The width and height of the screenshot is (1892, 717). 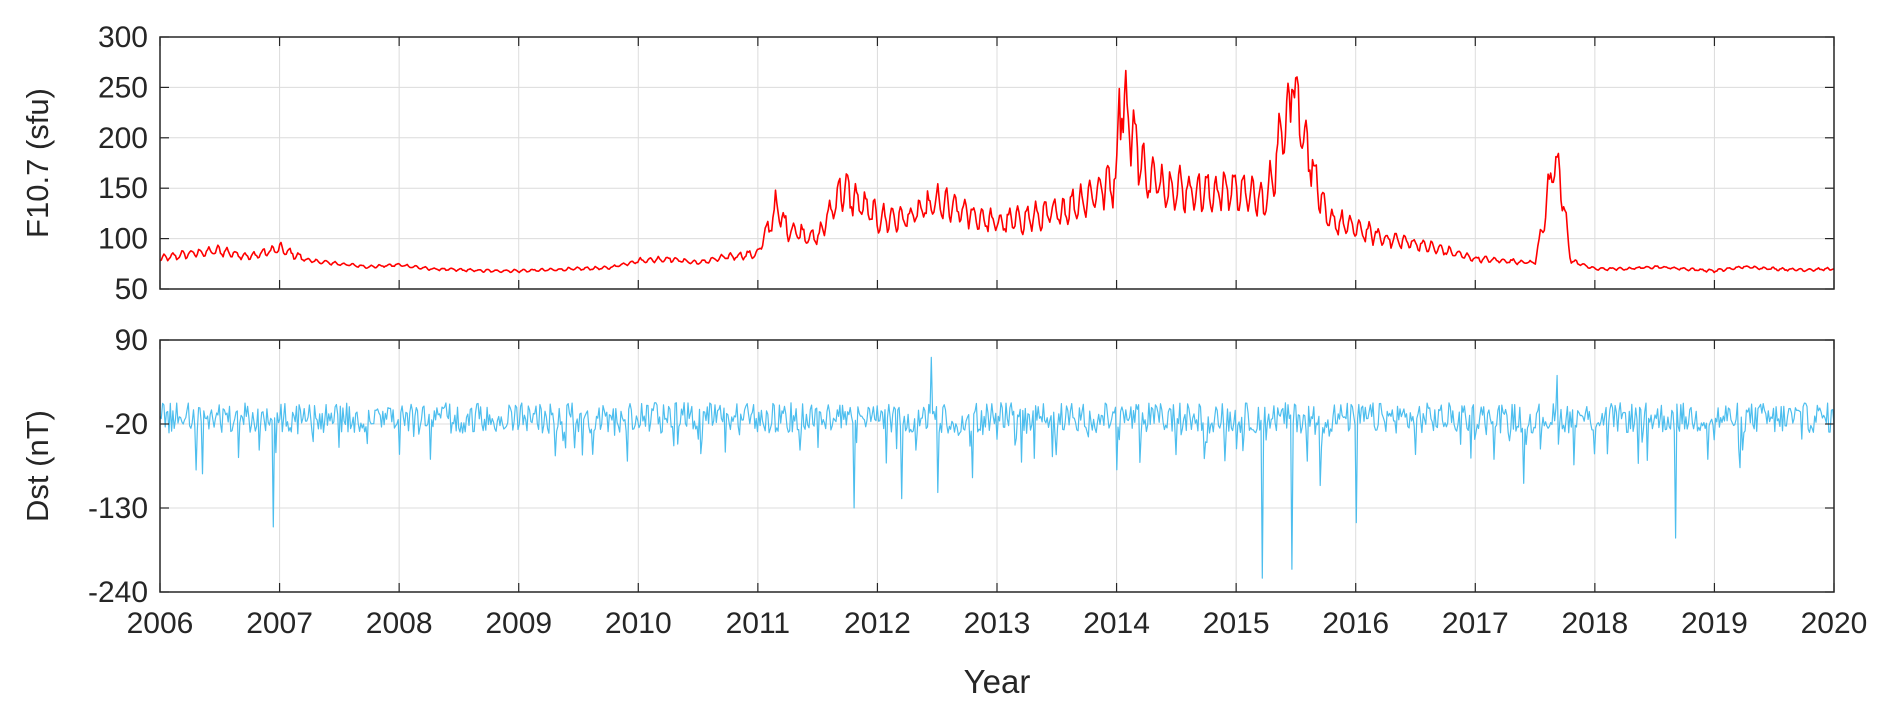 What do you see at coordinates (518, 623) in the screenshot?
I see `x-tick-label: 2009` at bounding box center [518, 623].